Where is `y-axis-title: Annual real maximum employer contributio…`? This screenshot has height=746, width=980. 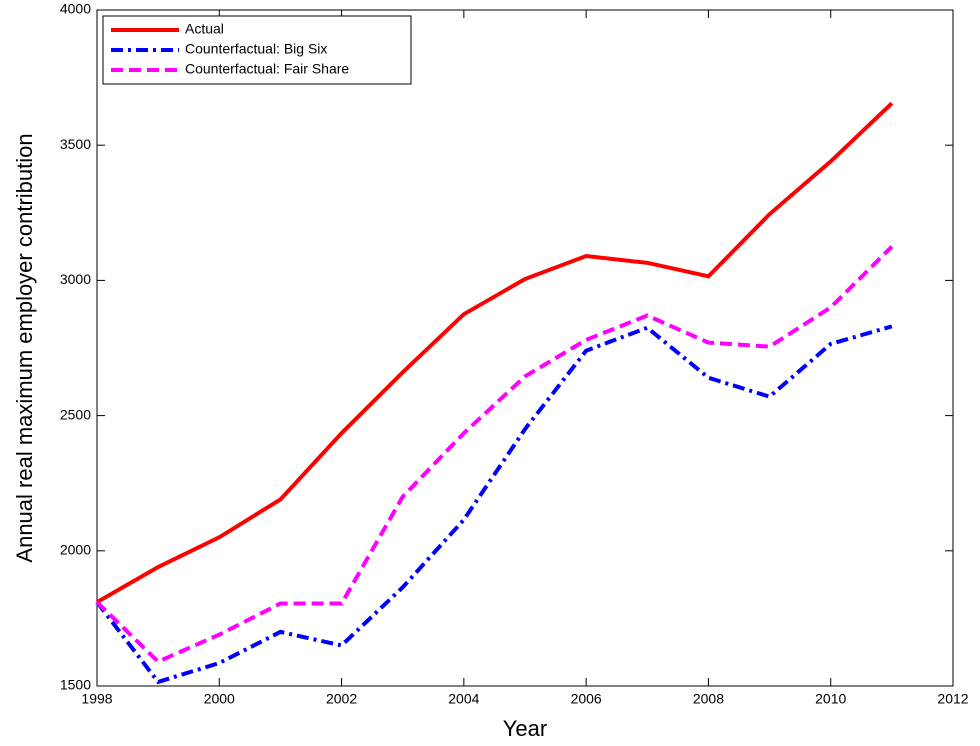
y-axis-title: Annual real maximum employer contributio… is located at coordinates (24, 347).